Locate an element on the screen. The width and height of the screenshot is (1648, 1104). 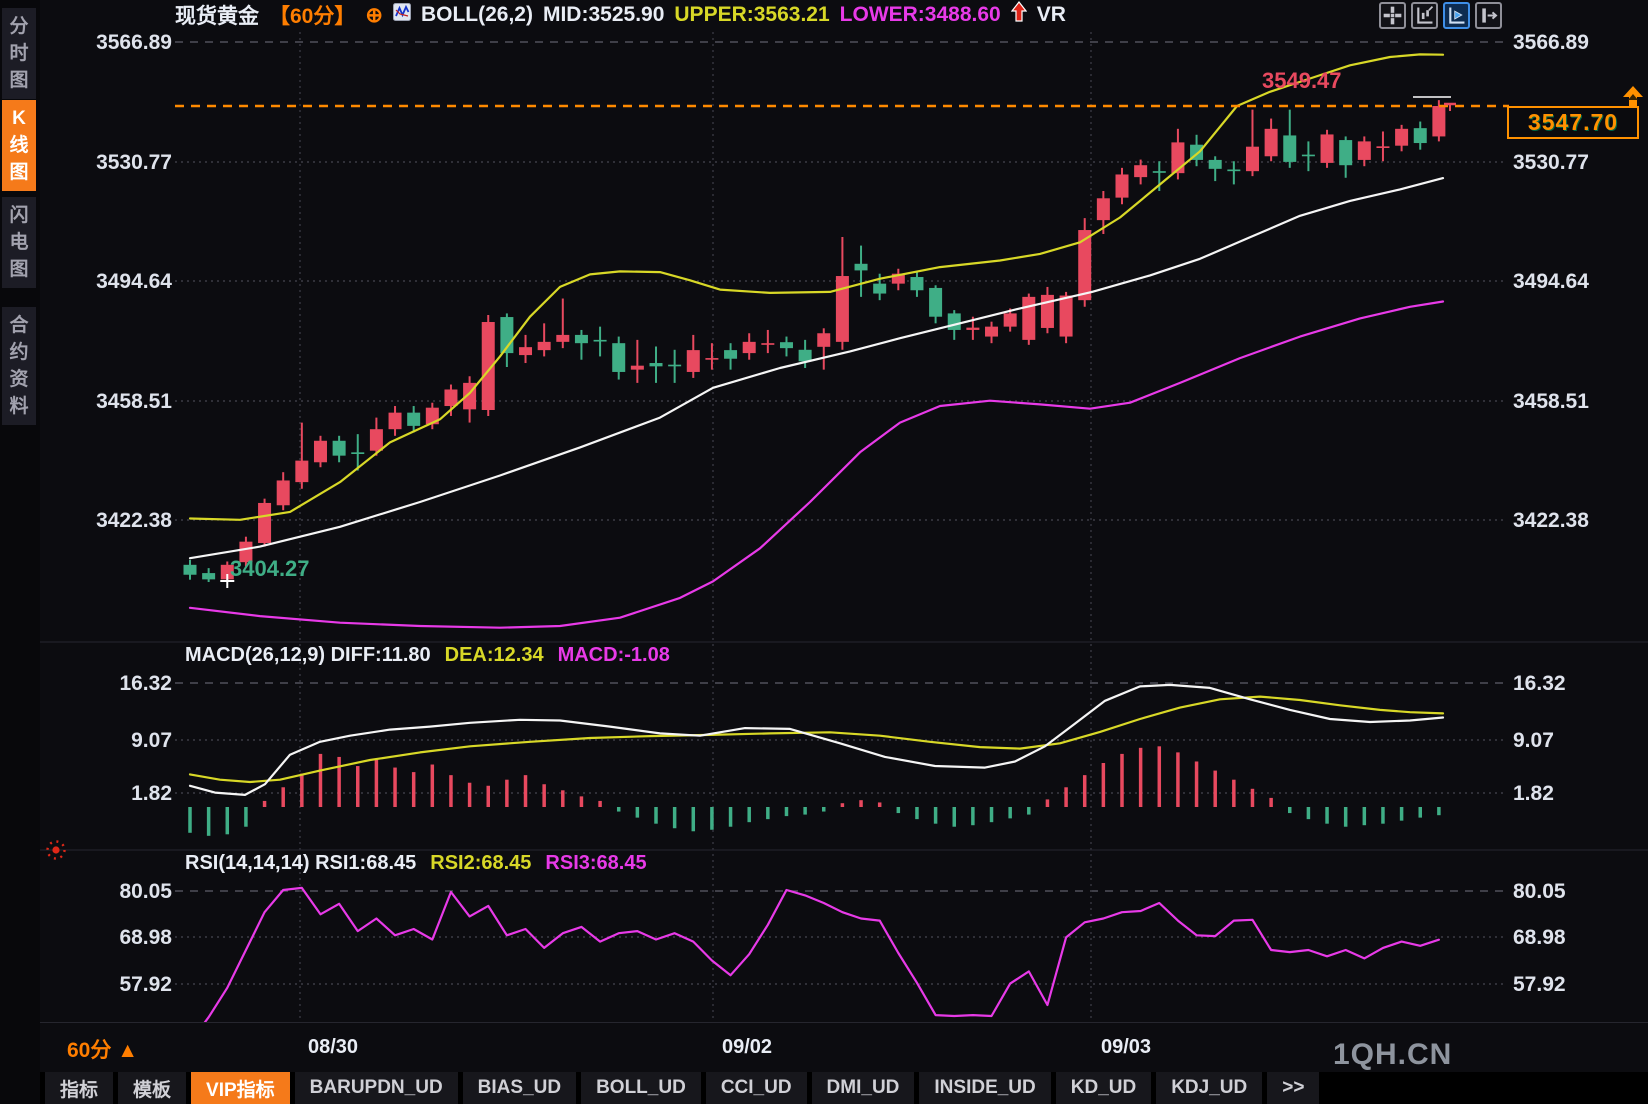
tab-1: 指标 is located at coordinates (79, 1088).